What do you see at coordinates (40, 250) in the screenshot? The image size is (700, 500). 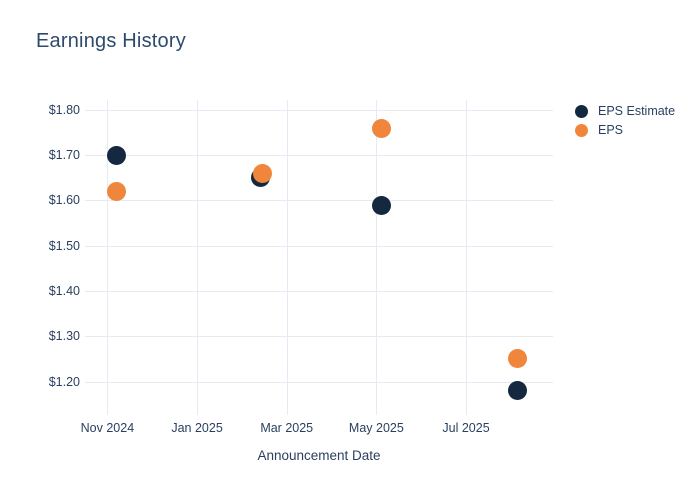 I see `y-axis: $1.80 $1.70 $1.60 $1.50 $1.40 $1.30 $1.20` at bounding box center [40, 250].